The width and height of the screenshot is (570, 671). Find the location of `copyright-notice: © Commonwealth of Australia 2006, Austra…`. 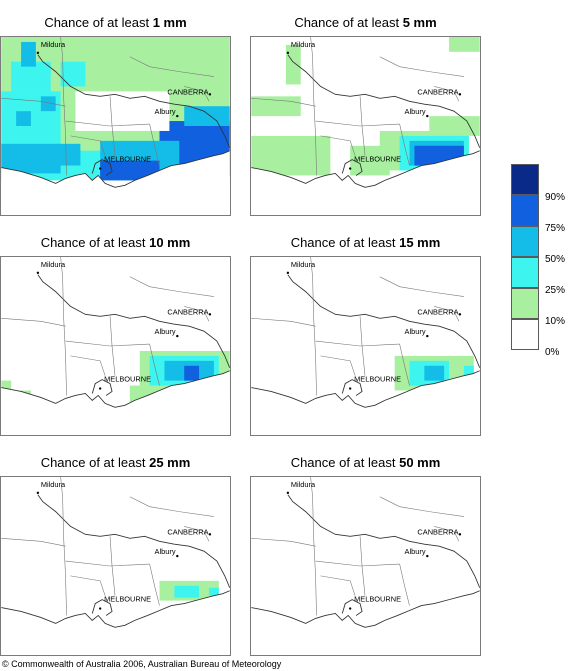

copyright-notice: © Commonwealth of Australia 2006, Austra… is located at coordinates (142, 664).